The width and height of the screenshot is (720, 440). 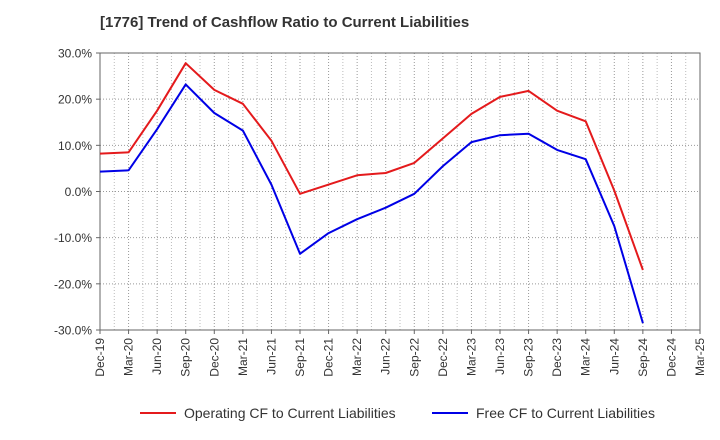 I want to click on x-tick-label: Sep-23, so click(x=529, y=357).